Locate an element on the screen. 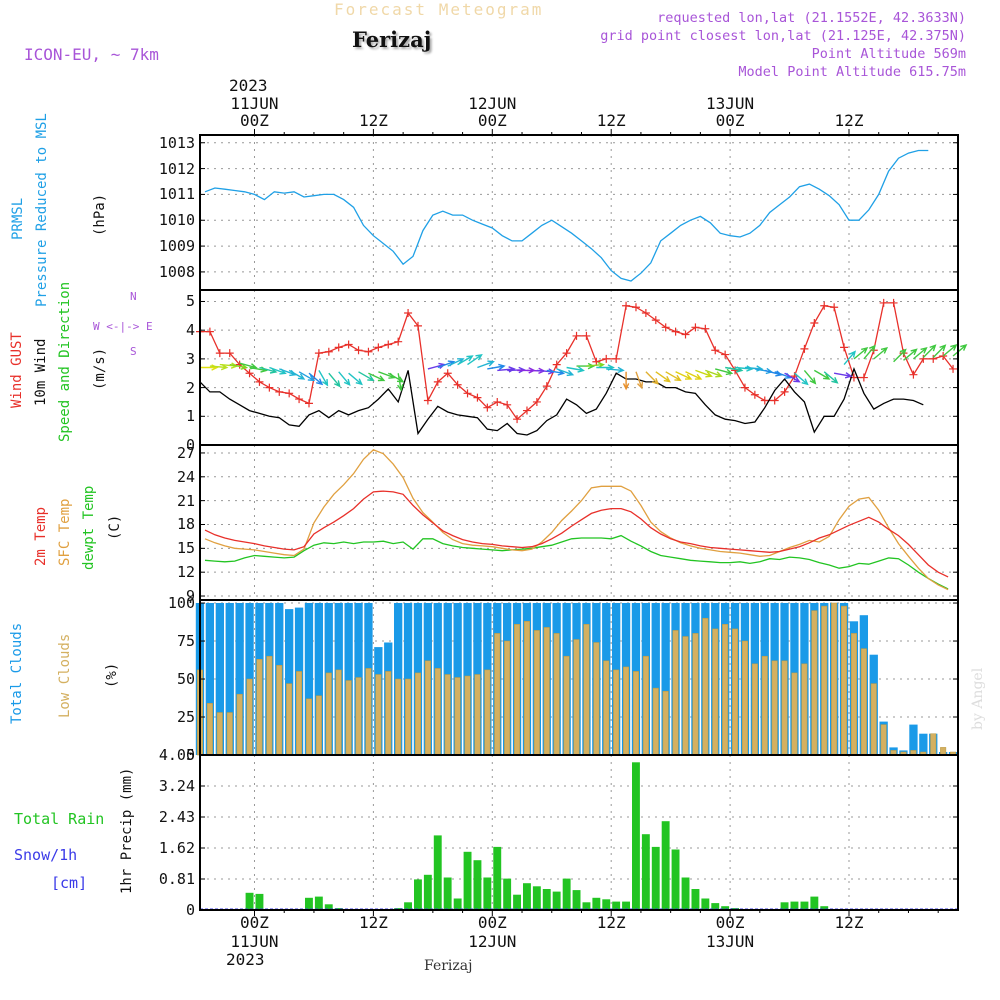 Image resolution: width=1000 pixels, height=1000 pixels. pressure-ytick-label: 1012 is located at coordinates (176, 168).